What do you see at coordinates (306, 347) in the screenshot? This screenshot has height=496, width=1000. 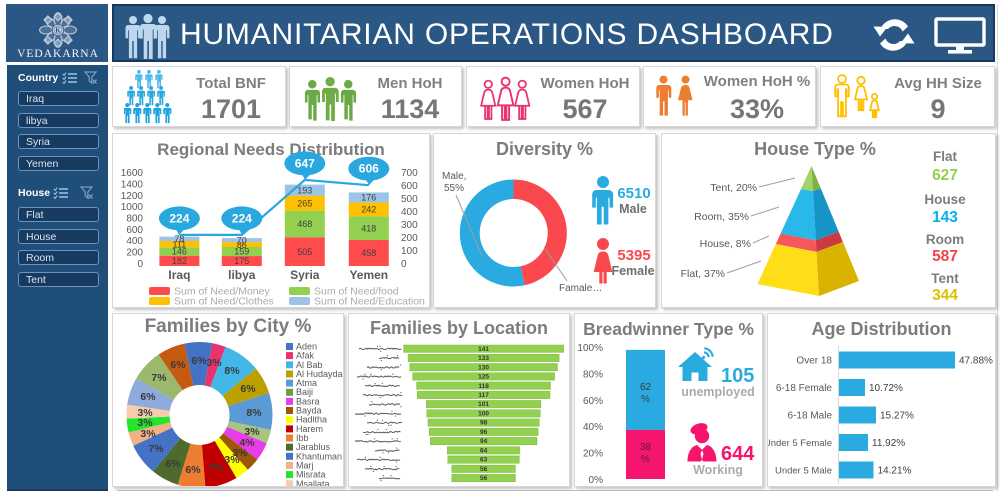 I see `svg-text: Aden` at bounding box center [306, 347].